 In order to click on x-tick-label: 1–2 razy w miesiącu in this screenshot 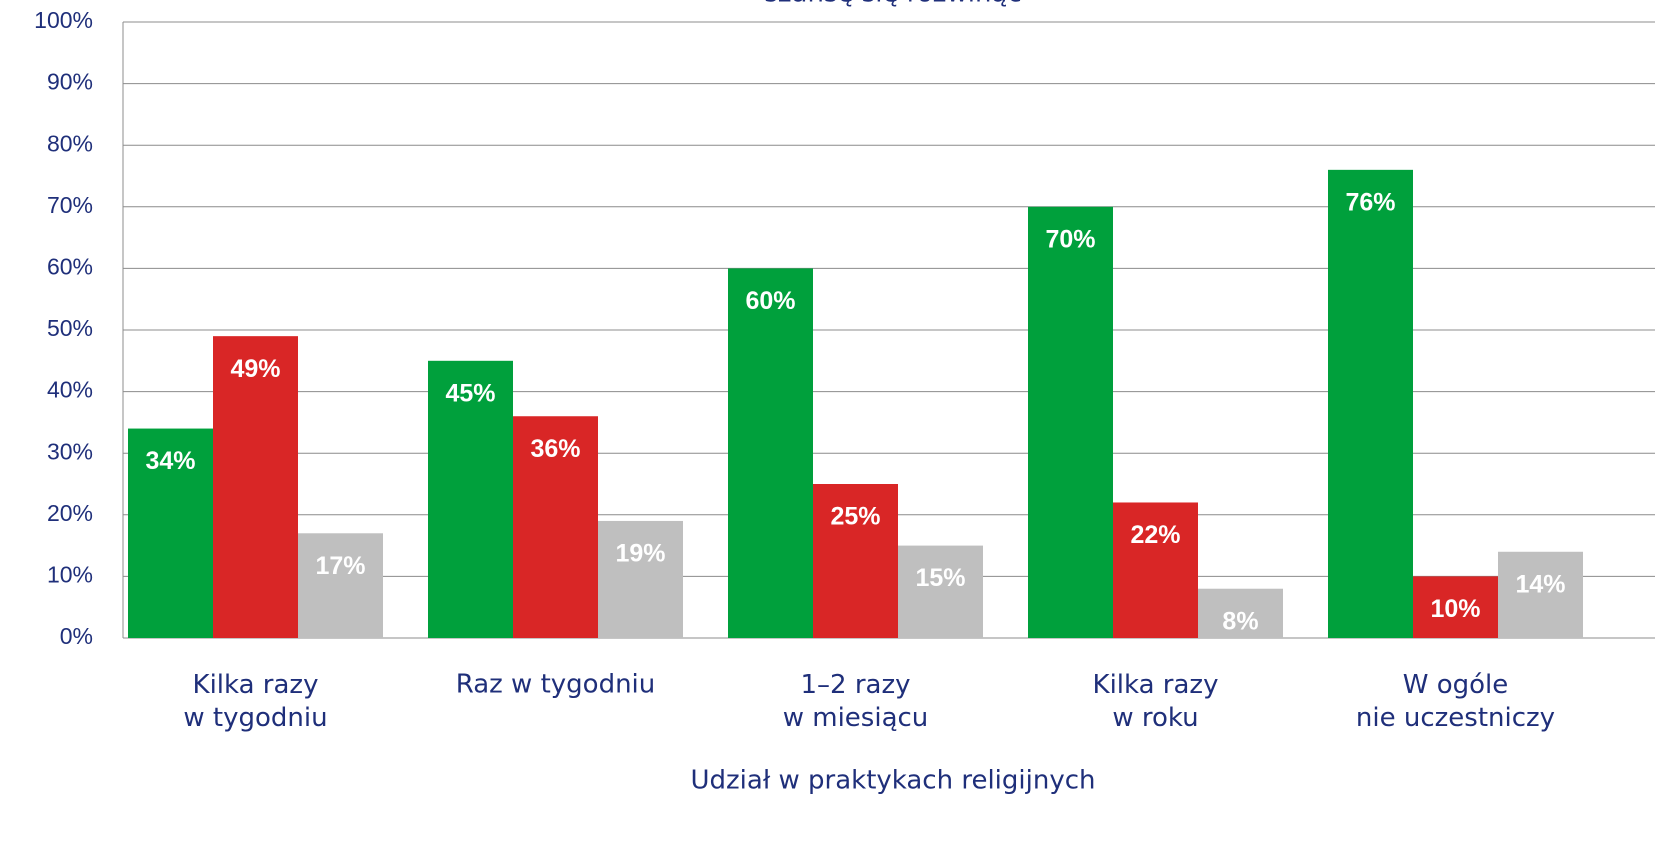, I will do `click(856, 701)`.